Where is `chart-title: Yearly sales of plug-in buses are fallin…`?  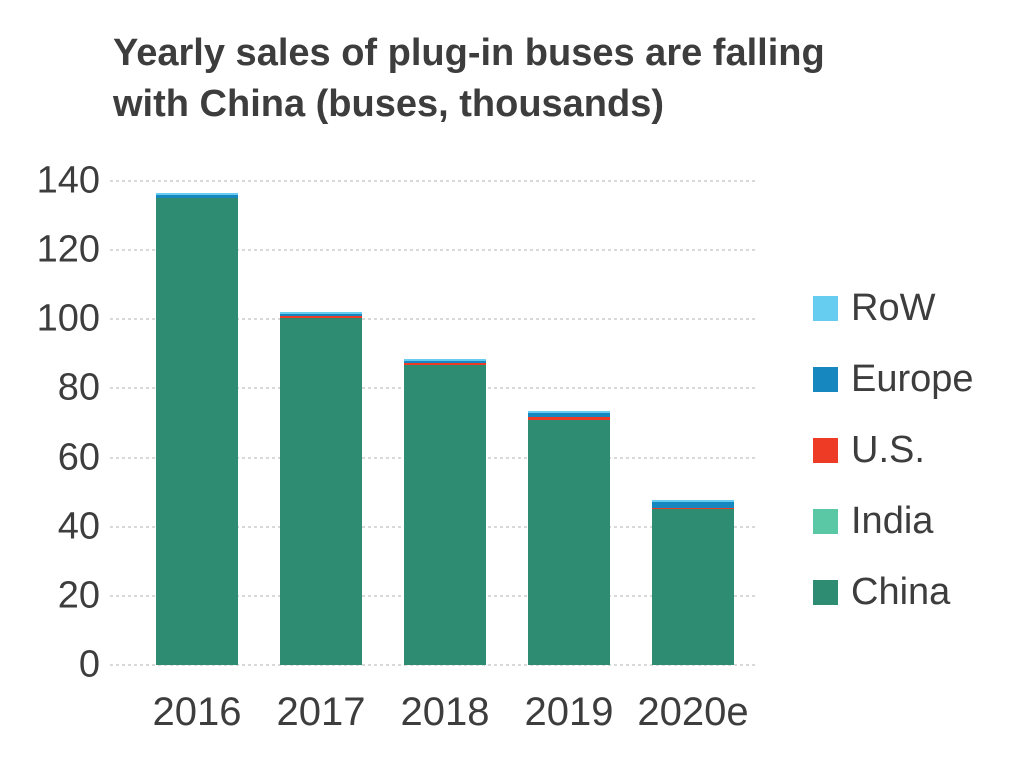
chart-title: Yearly sales of plug-in buses are fallin… is located at coordinates (469, 79).